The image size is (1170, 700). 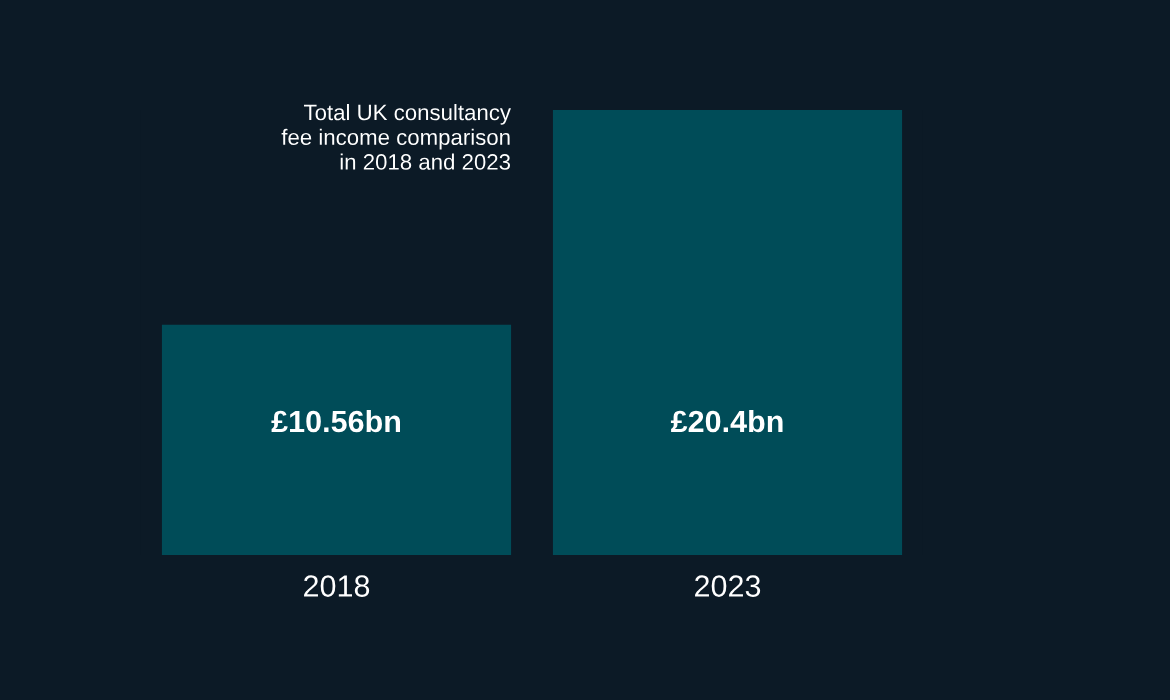 What do you see at coordinates (728, 586) in the screenshot?
I see `x-tick-label: 2023` at bounding box center [728, 586].